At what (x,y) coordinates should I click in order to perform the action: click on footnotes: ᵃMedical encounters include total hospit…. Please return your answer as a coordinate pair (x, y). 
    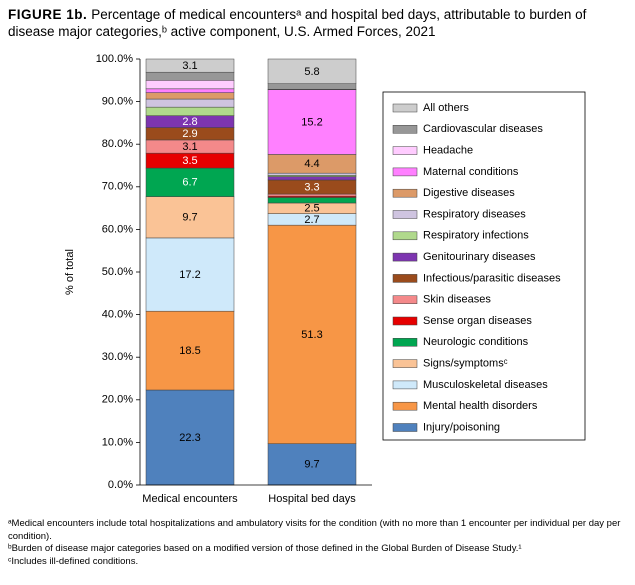
    Looking at the image, I should click on (315, 543).